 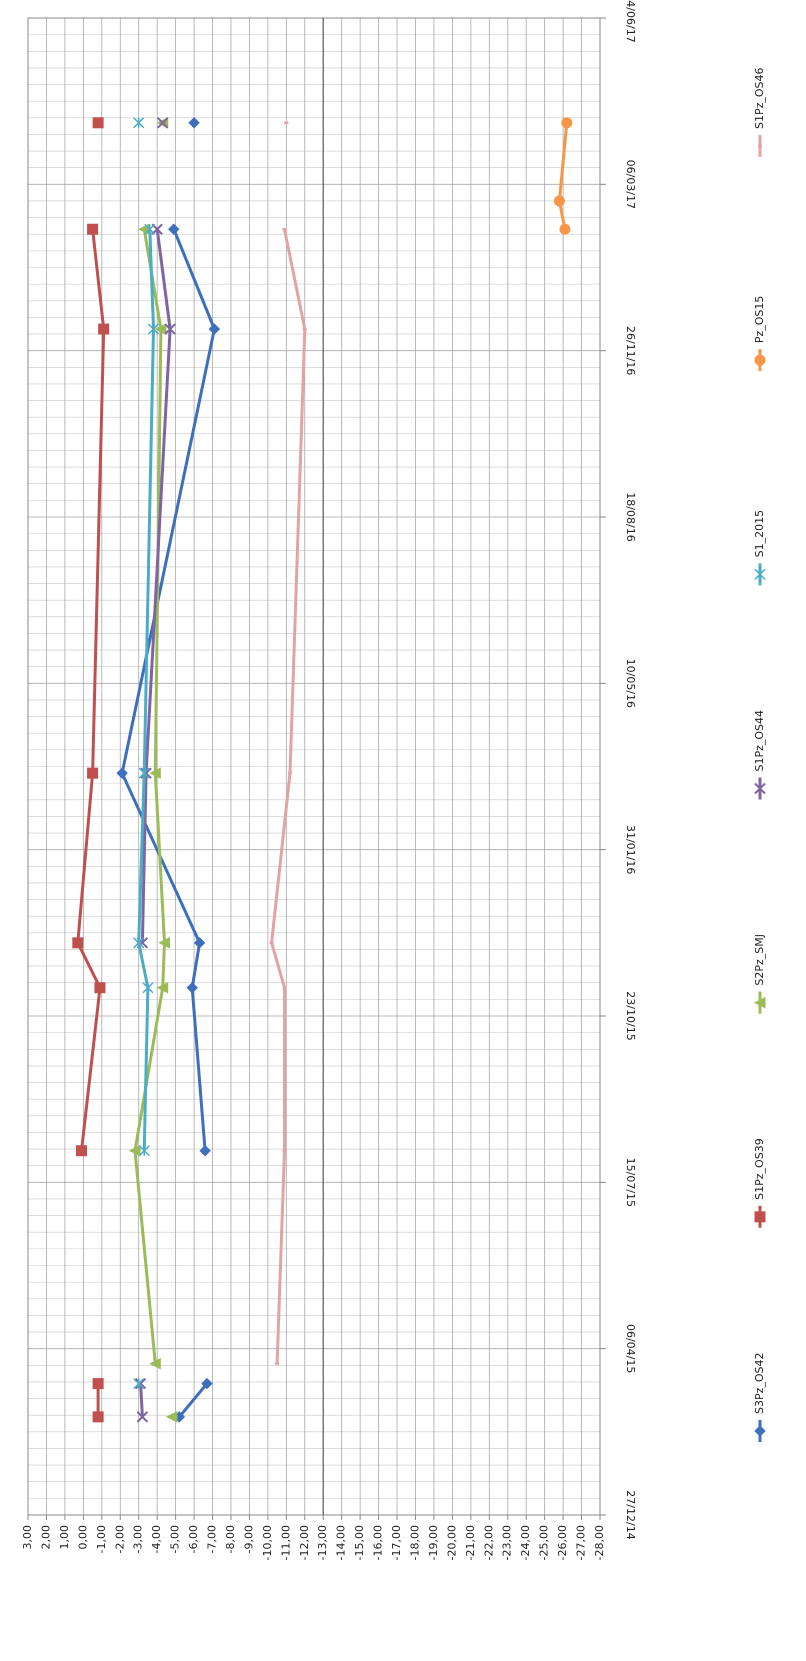 What do you see at coordinates (378, 1542) in the screenshot?
I see `y-tick-label: -16,00` at bounding box center [378, 1542].